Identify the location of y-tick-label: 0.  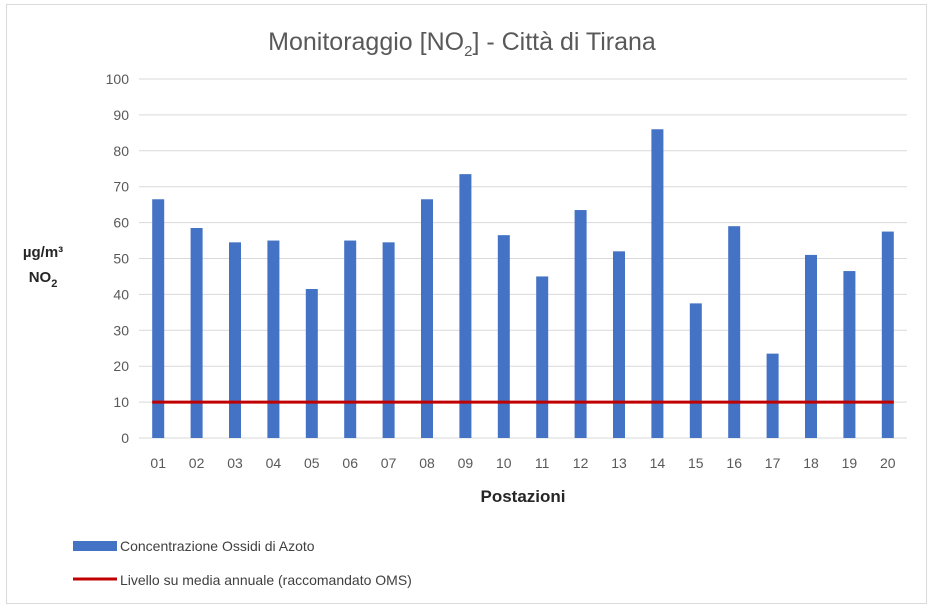
(125, 438).